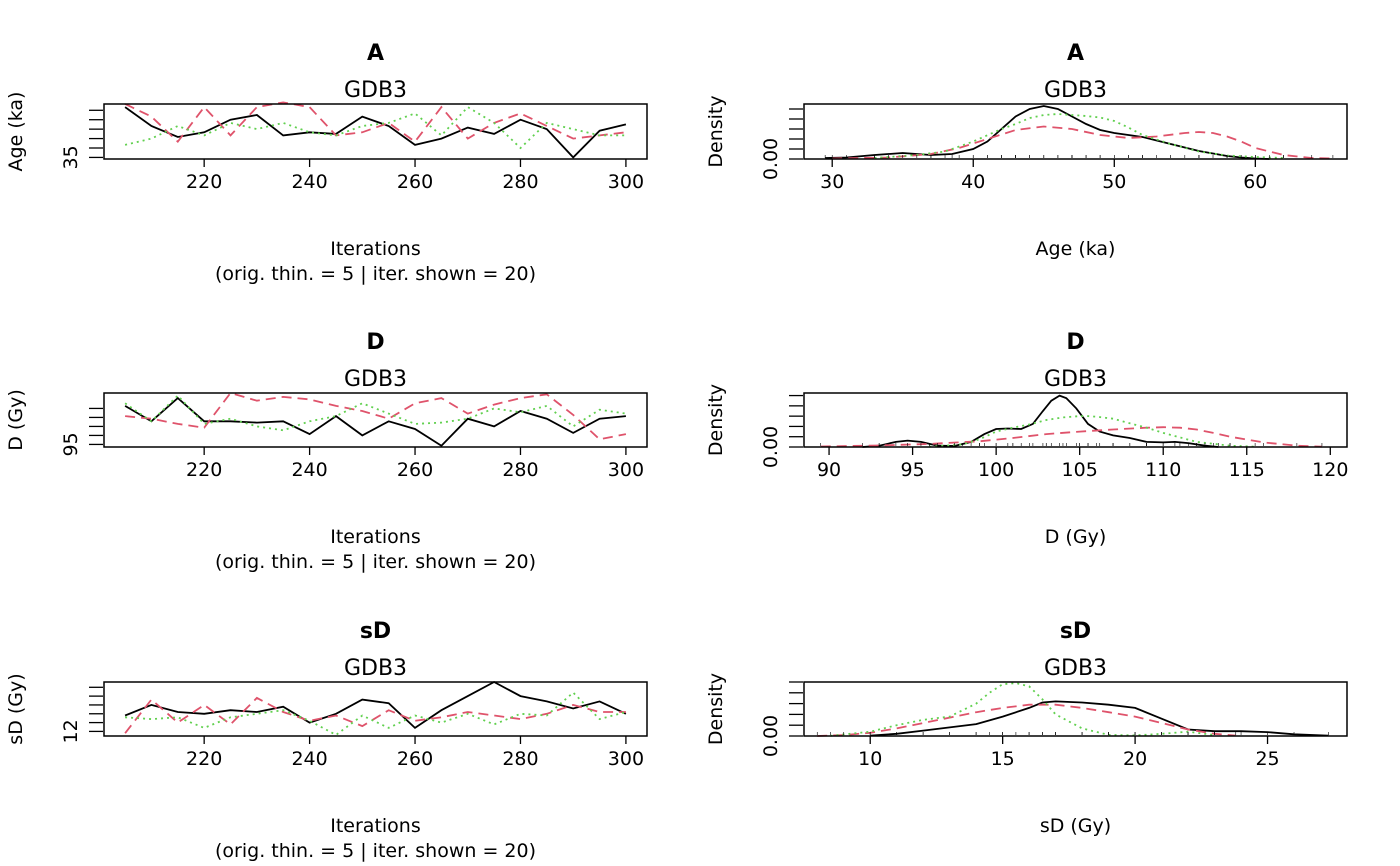 The width and height of the screenshot is (1400, 866). I want to click on y-tick-label: 12, so click(71, 731).